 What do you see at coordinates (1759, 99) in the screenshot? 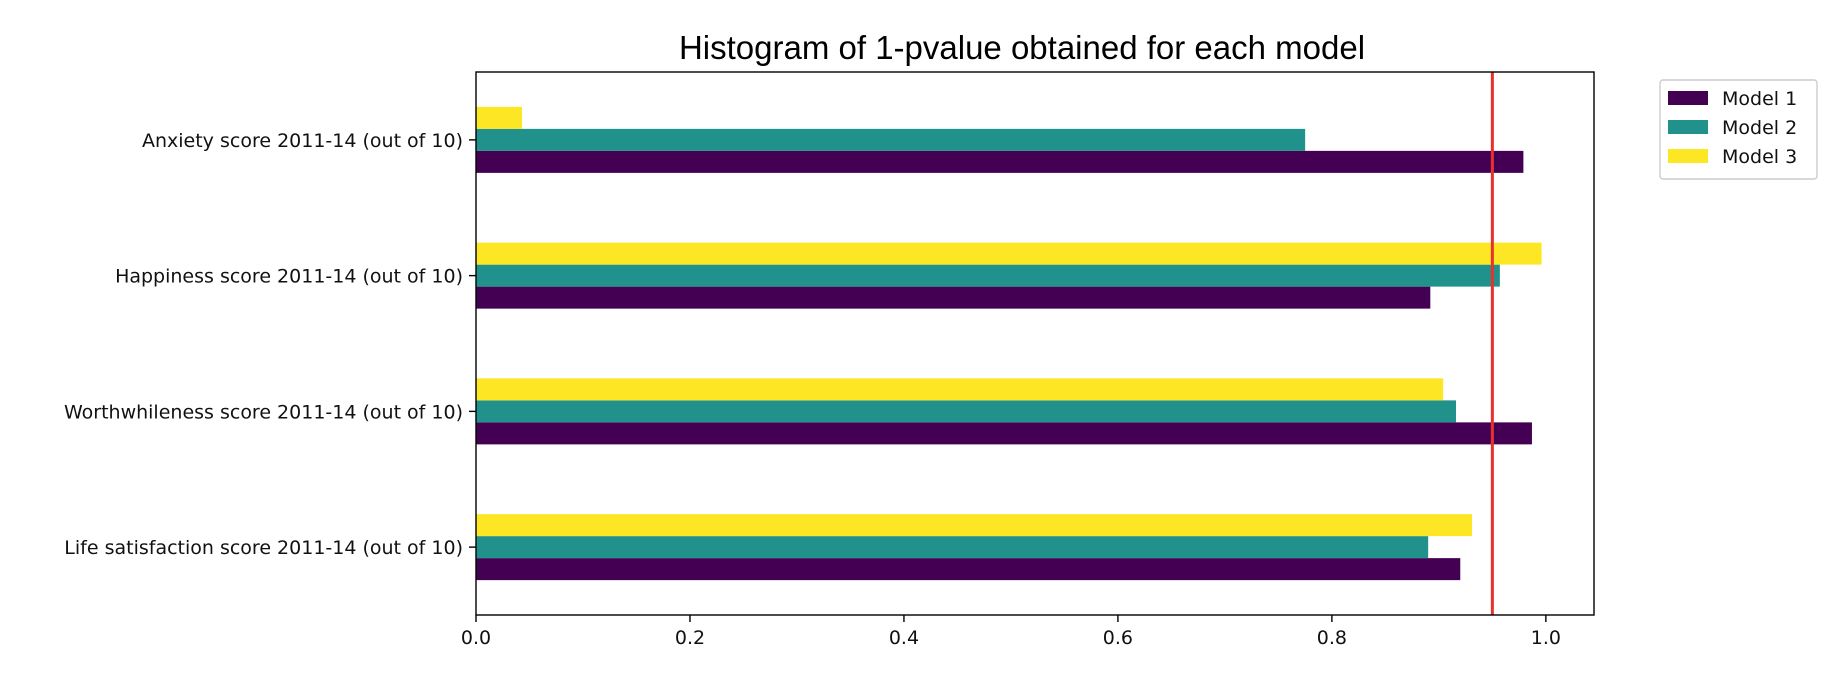
I see `legend-label-model-1: Model 1` at bounding box center [1759, 99].